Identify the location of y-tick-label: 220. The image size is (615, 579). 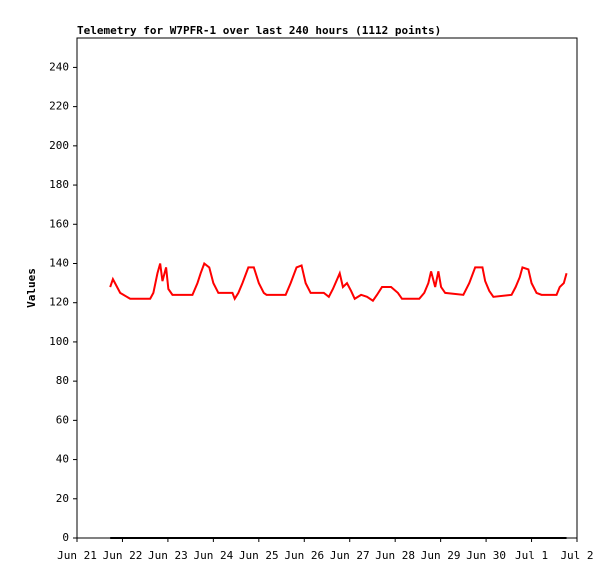
(59, 106).